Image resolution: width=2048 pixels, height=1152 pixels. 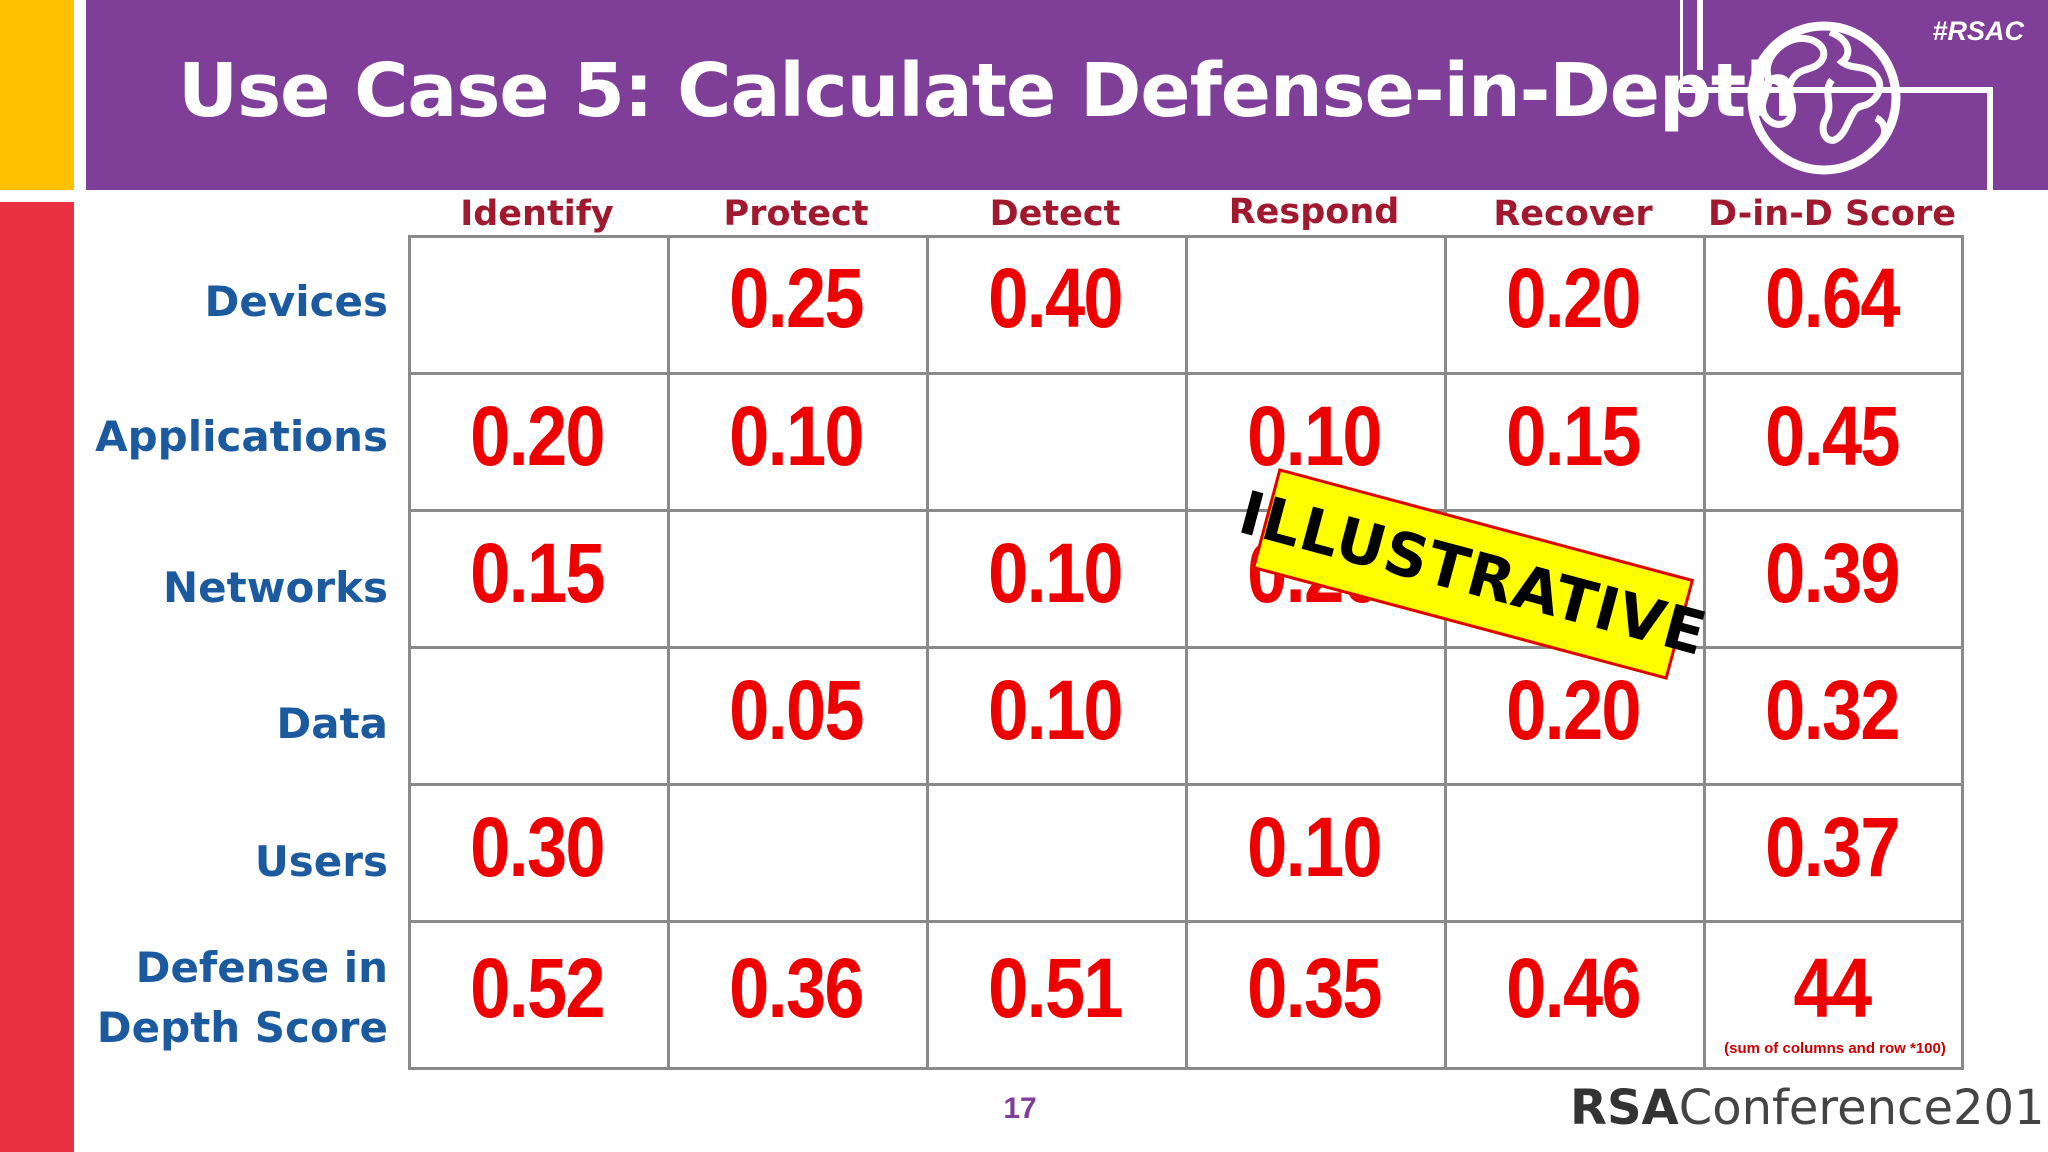 What do you see at coordinates (1832, 214) in the screenshot?
I see `column-header-did-score: D-in-D Score` at bounding box center [1832, 214].